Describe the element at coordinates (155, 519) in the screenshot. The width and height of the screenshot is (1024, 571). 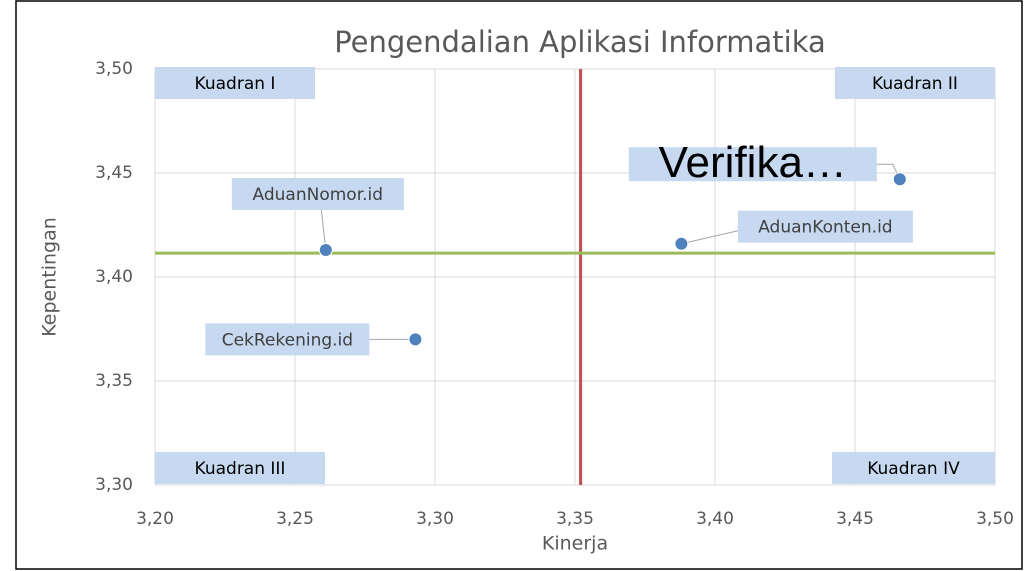
I see `x-tick-label: 3,20` at that location.